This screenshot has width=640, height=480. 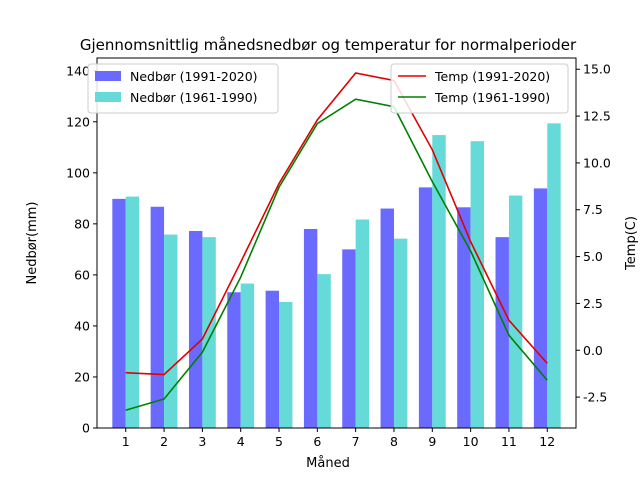 I want to click on left-y-tick-label: 100, so click(x=78, y=172).